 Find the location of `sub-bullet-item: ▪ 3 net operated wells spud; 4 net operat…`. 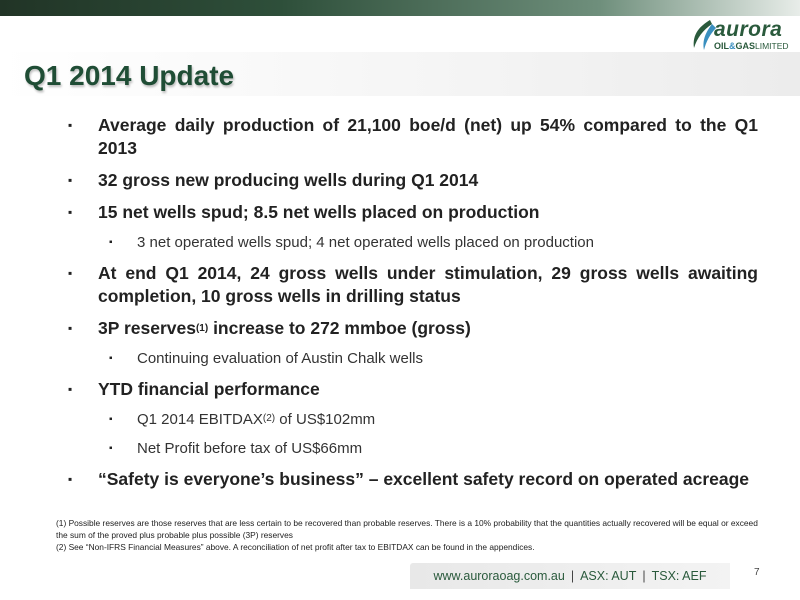

sub-bullet-item: ▪ 3 net operated wells spud; 4 net operat… is located at coordinates (413, 243).